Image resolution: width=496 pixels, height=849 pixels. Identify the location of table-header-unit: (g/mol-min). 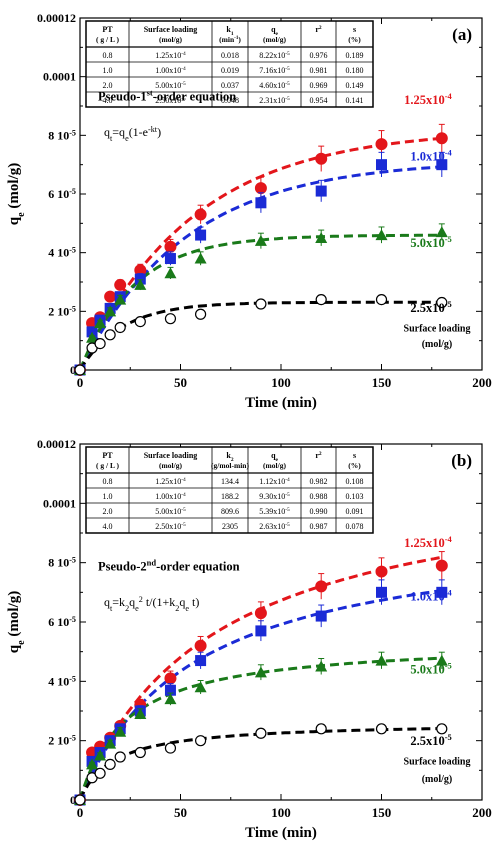
(230, 465).